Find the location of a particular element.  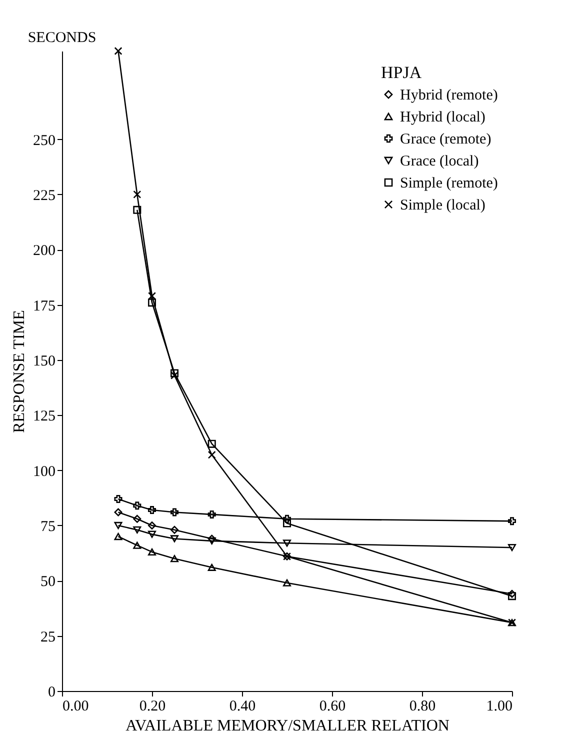

y-tick-label: 175 is located at coordinates (44, 306).